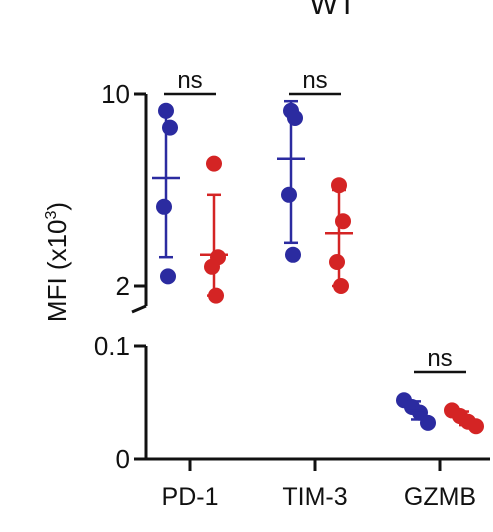 The image size is (493, 532). I want to click on y-tick-label: 0, so click(123, 459).